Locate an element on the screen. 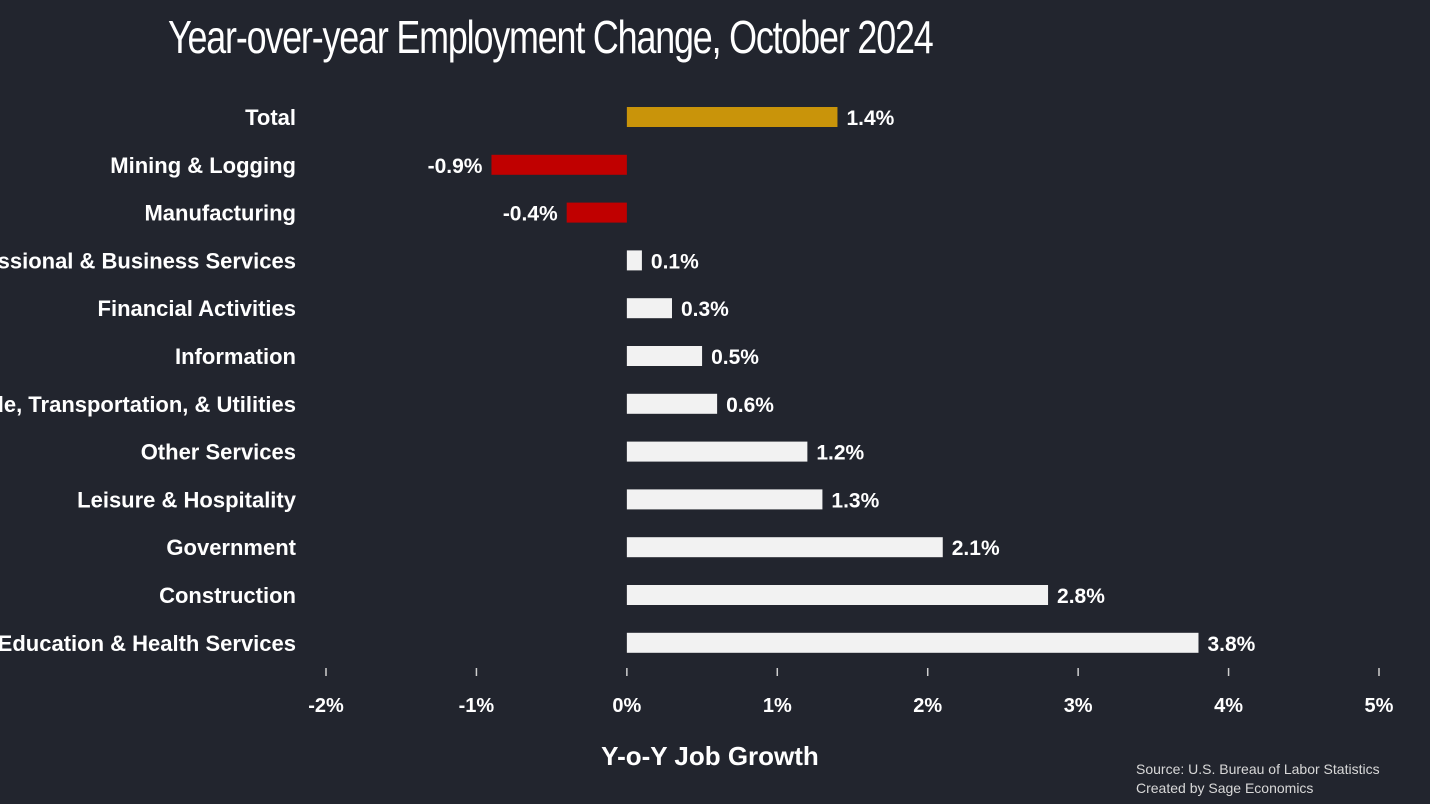 This screenshot has width=1430, height=804. x-tick-label: 4% is located at coordinates (1228, 706).